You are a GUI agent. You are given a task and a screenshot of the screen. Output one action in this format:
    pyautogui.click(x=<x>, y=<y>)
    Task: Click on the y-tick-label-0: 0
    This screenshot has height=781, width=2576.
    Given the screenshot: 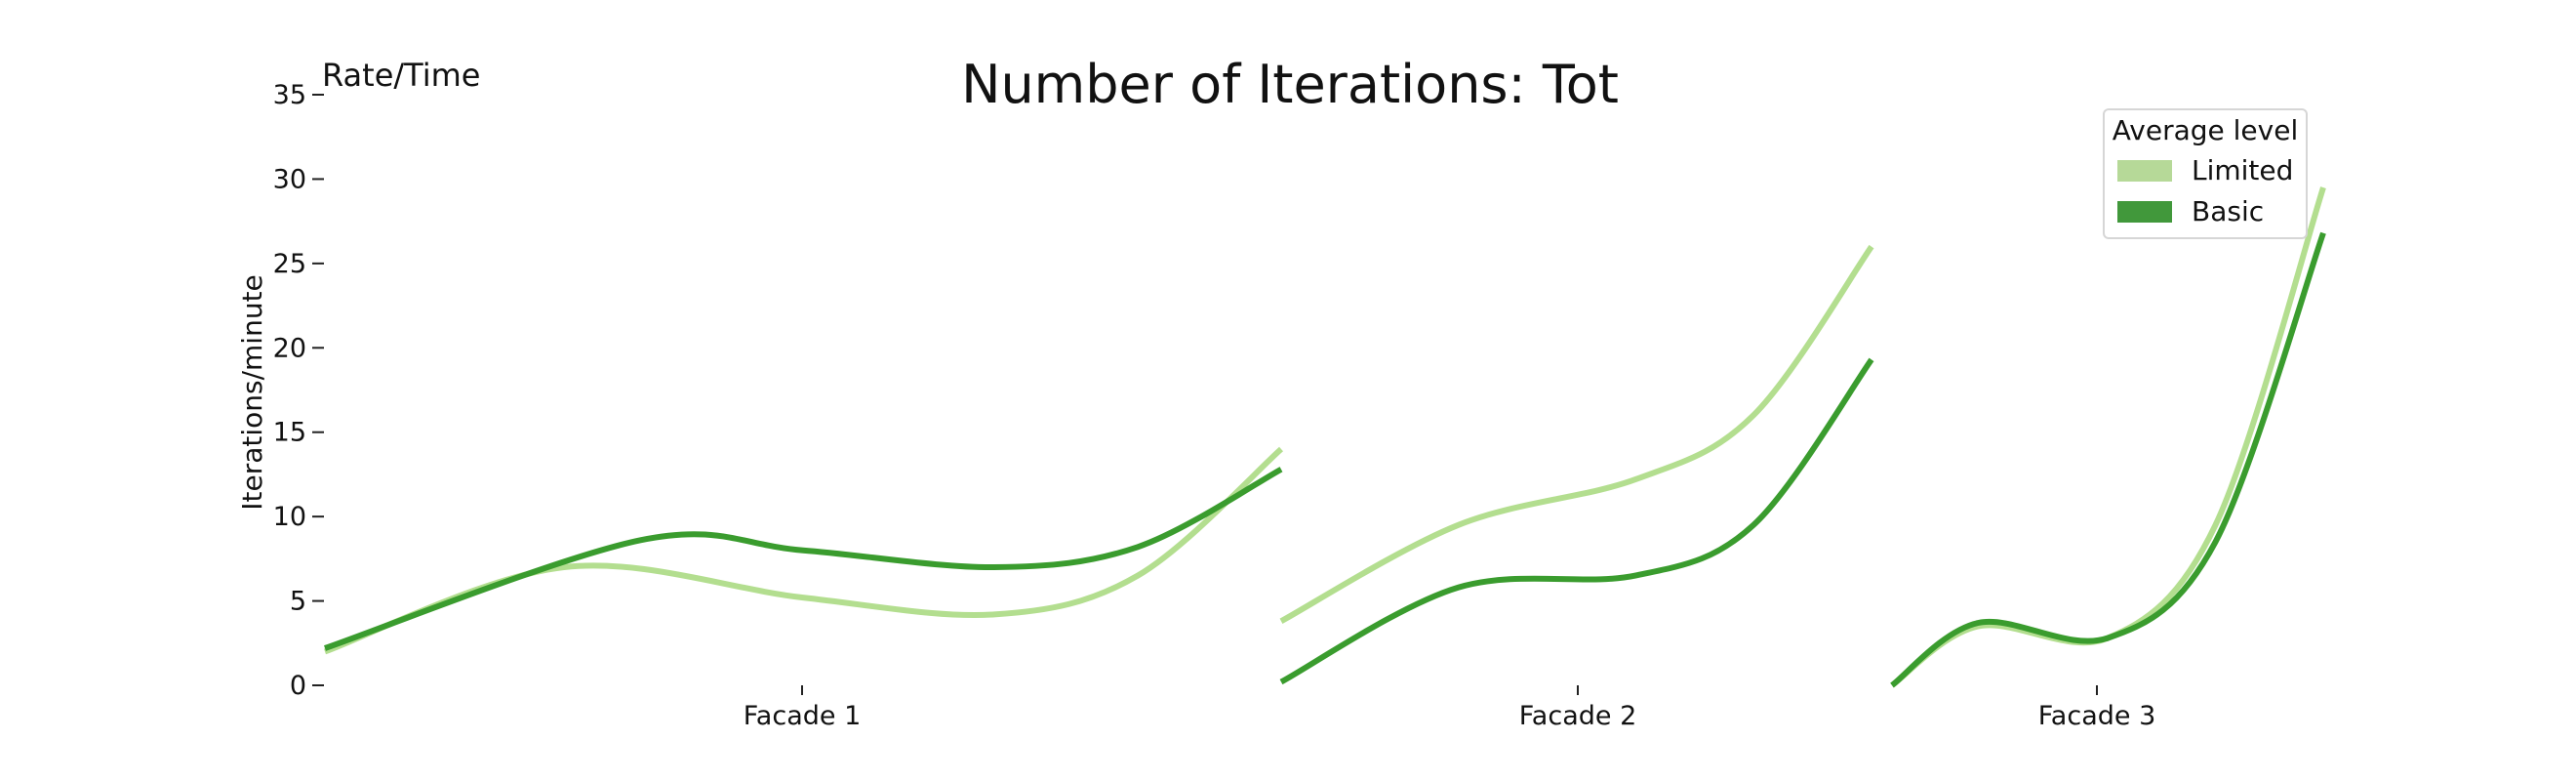 What is the action you would take?
    pyautogui.click(x=298, y=686)
    